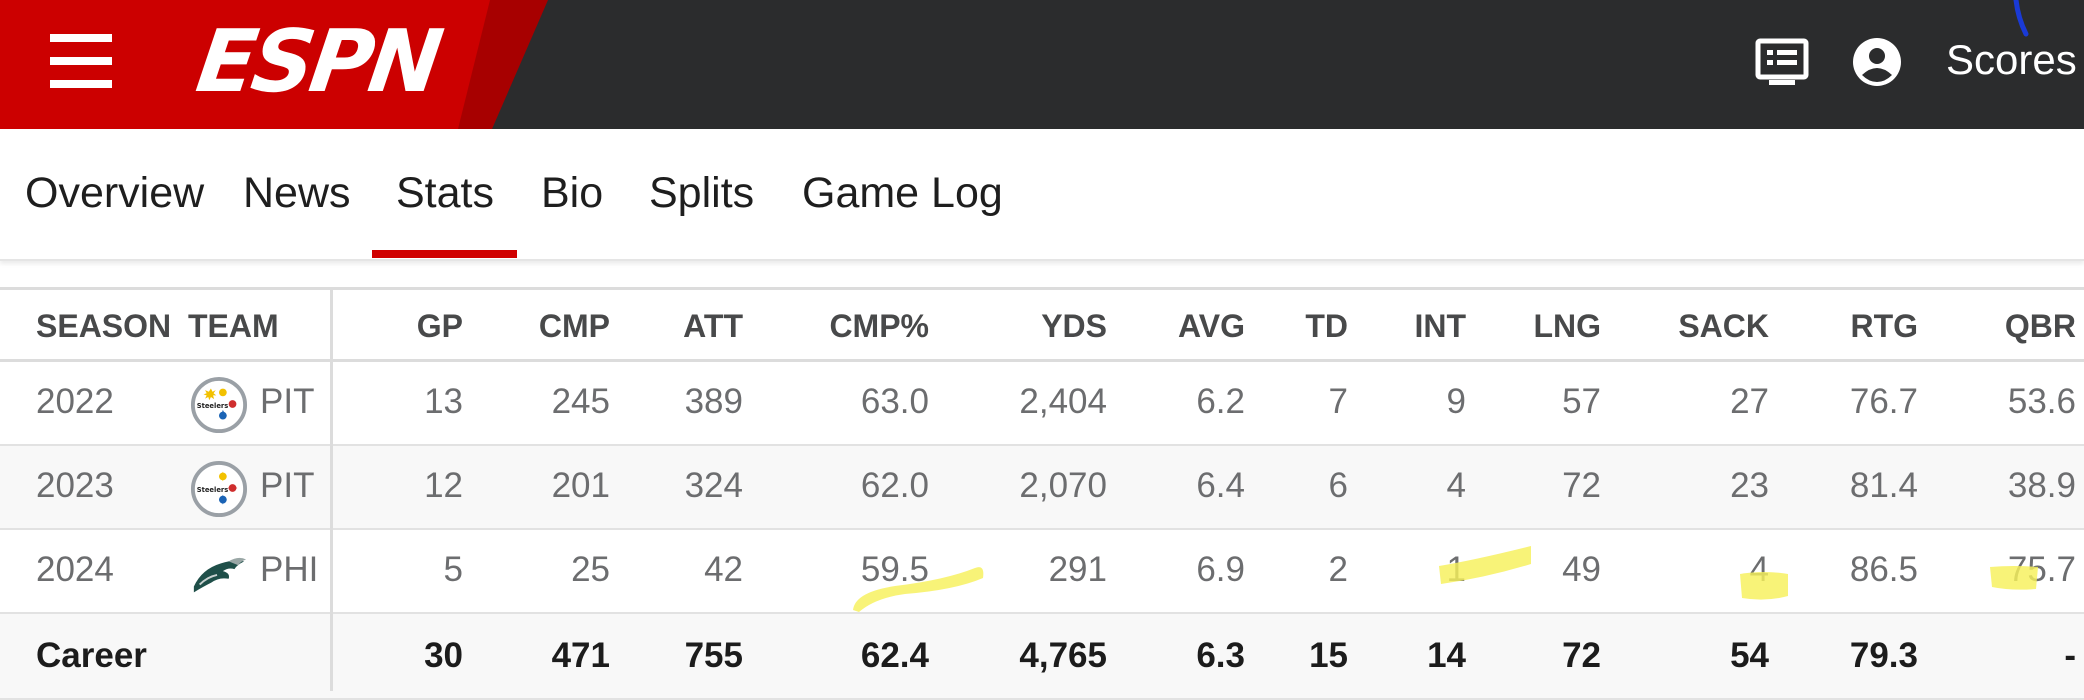 This screenshot has width=2084, height=700. Describe the element at coordinates (1581, 401) in the screenshot. I see `lng-cell: 57` at that location.